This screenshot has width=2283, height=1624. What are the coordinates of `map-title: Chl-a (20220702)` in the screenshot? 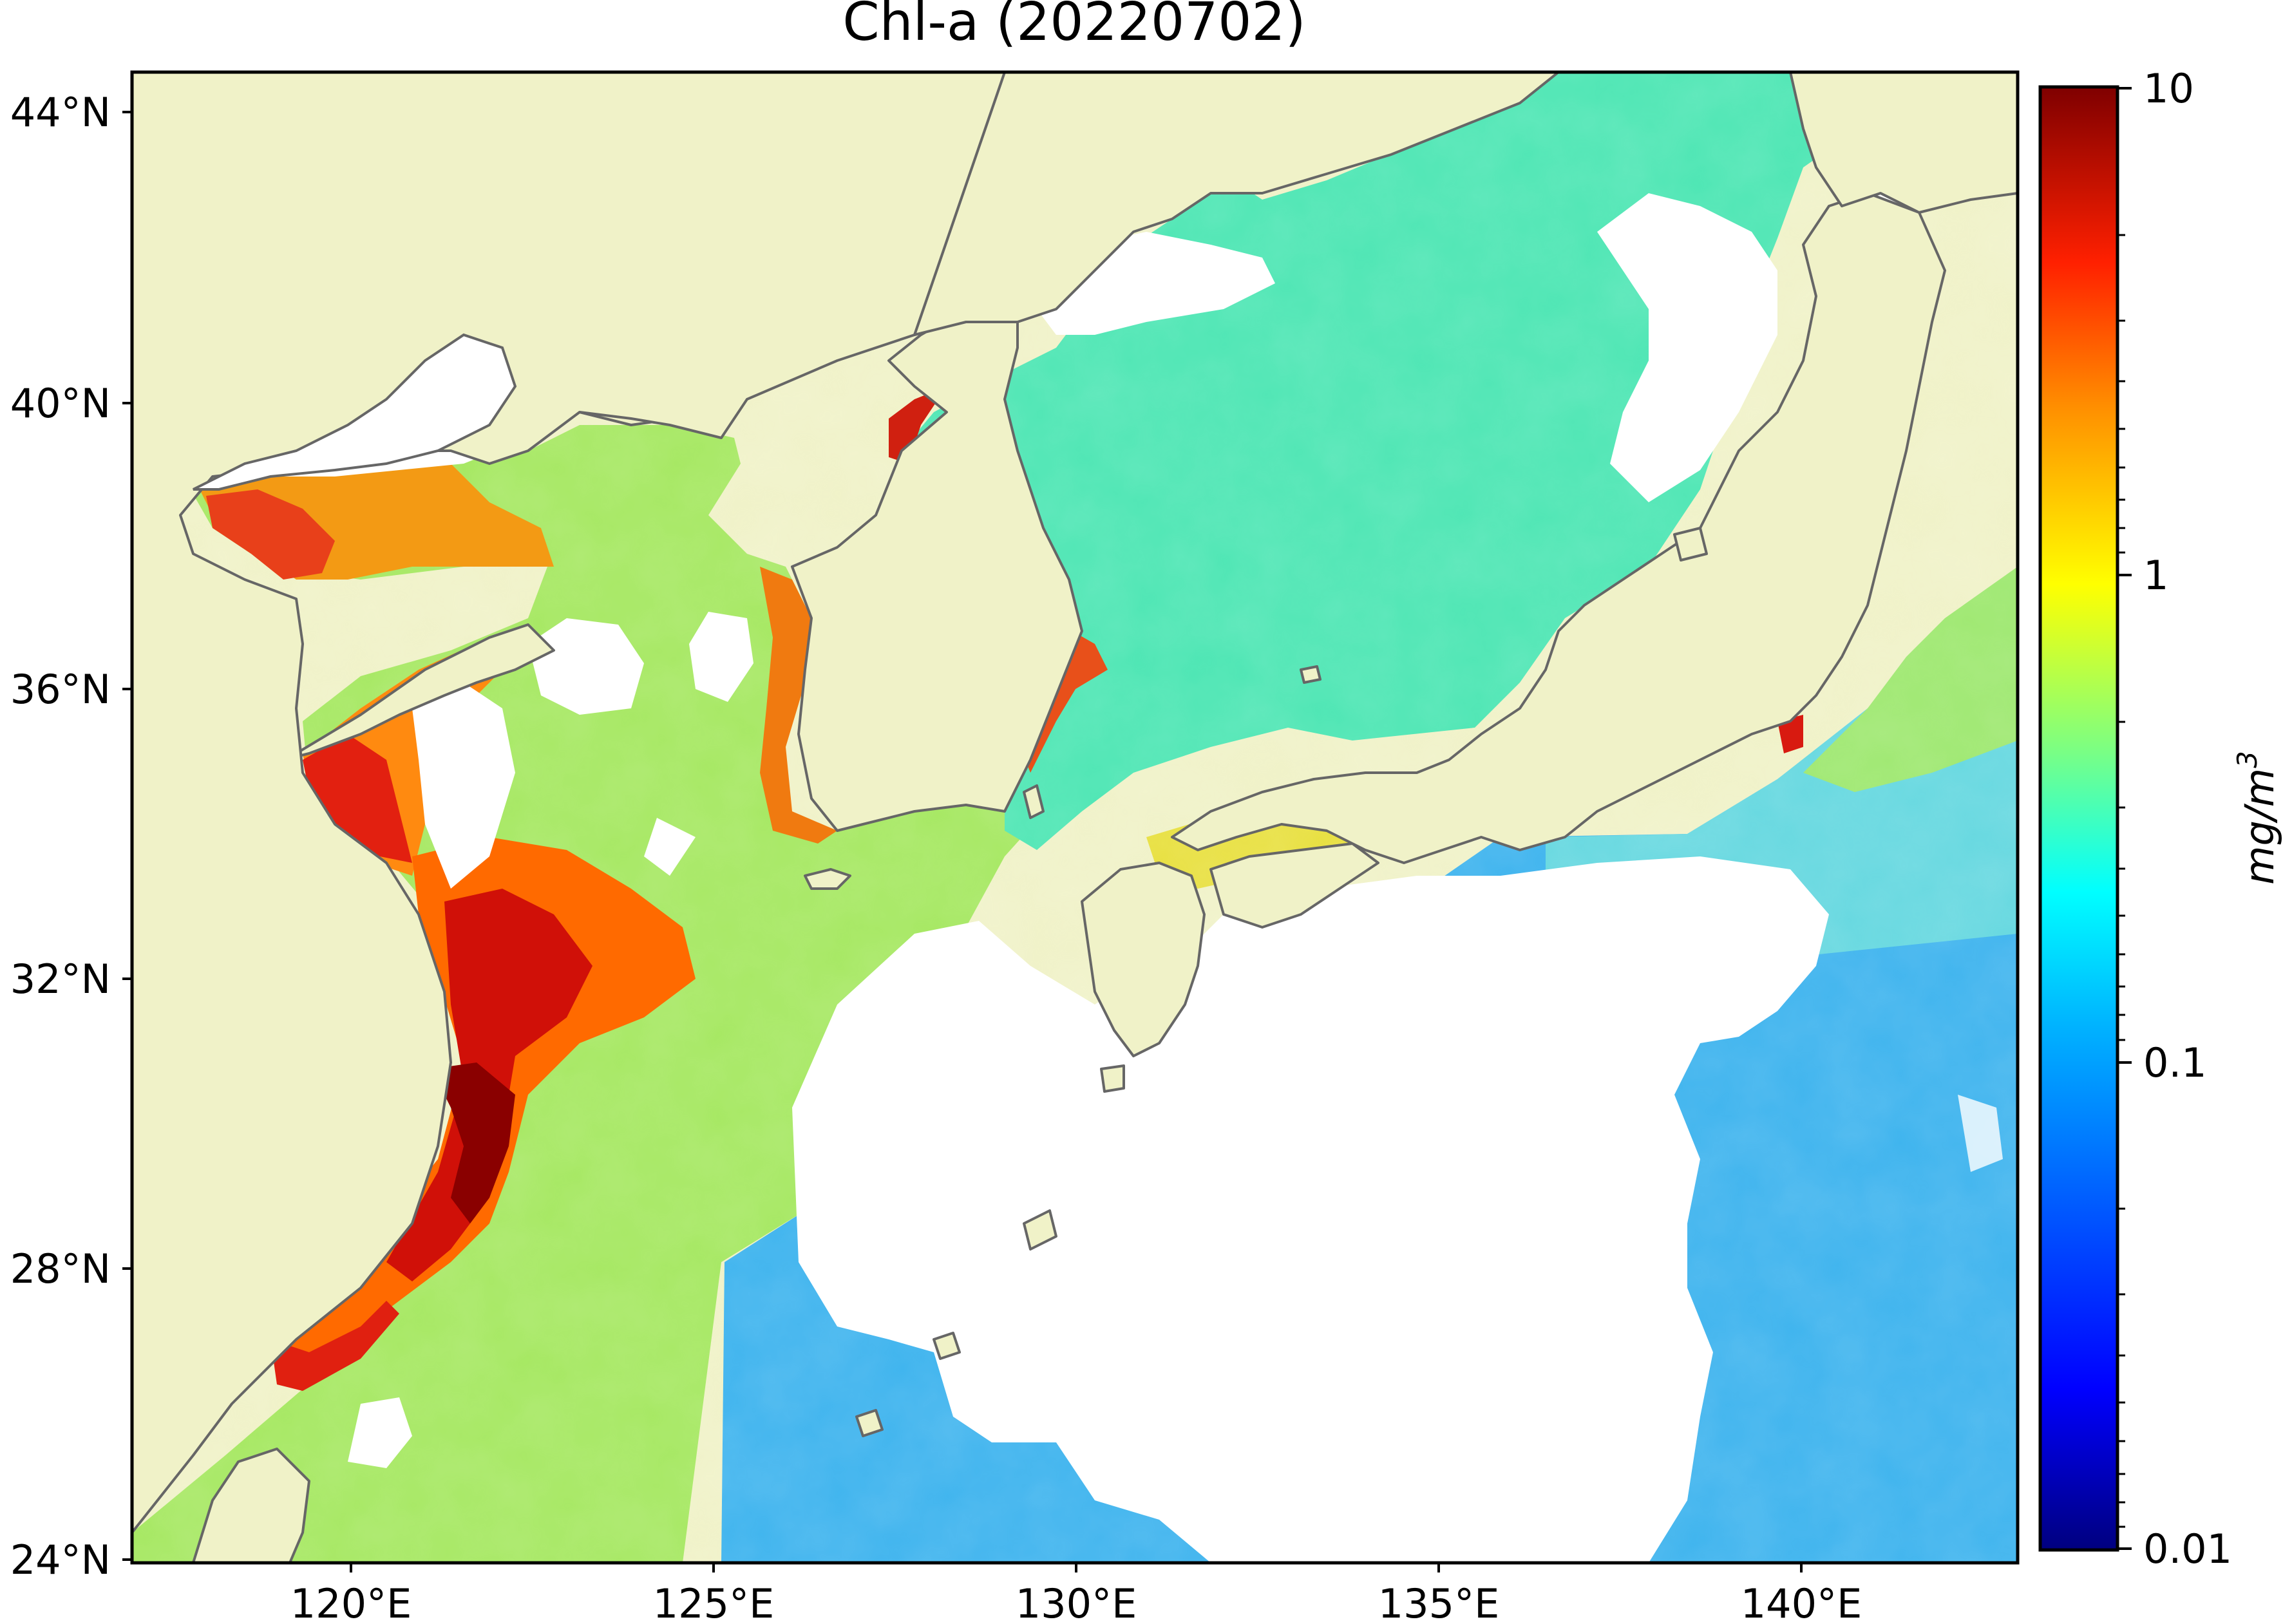 It's located at (1073, 27).